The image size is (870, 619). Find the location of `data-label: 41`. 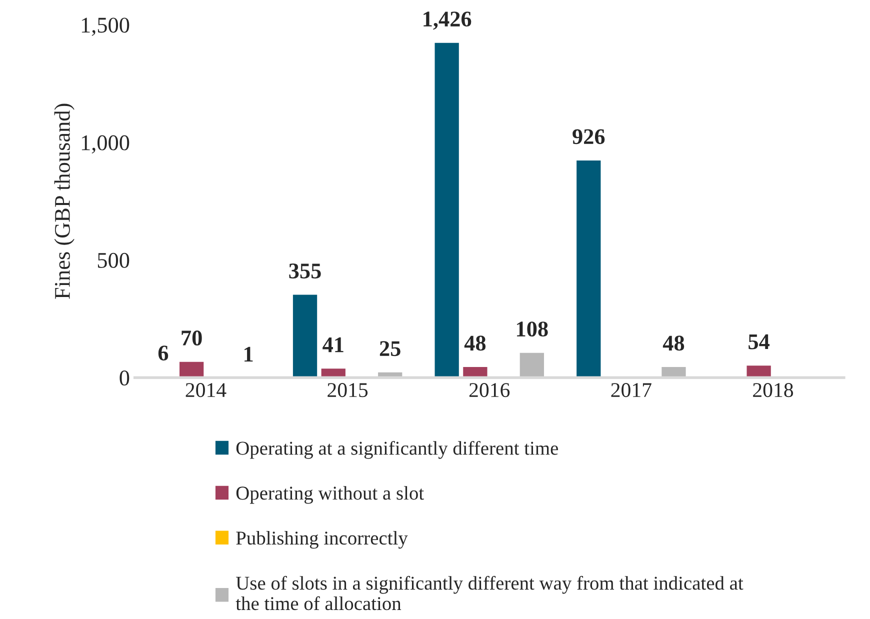

data-label: 41 is located at coordinates (333, 344).